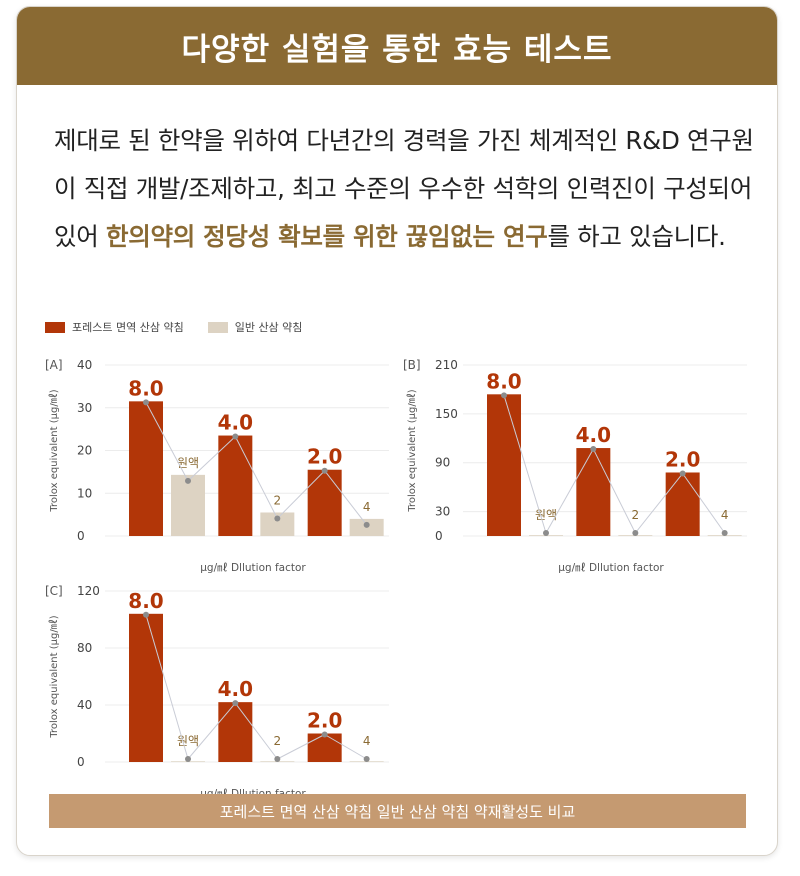 Image resolution: width=800 pixels, height=876 pixels. What do you see at coordinates (55, 327) in the screenshot?
I see `legend-swatch-forest` at bounding box center [55, 327].